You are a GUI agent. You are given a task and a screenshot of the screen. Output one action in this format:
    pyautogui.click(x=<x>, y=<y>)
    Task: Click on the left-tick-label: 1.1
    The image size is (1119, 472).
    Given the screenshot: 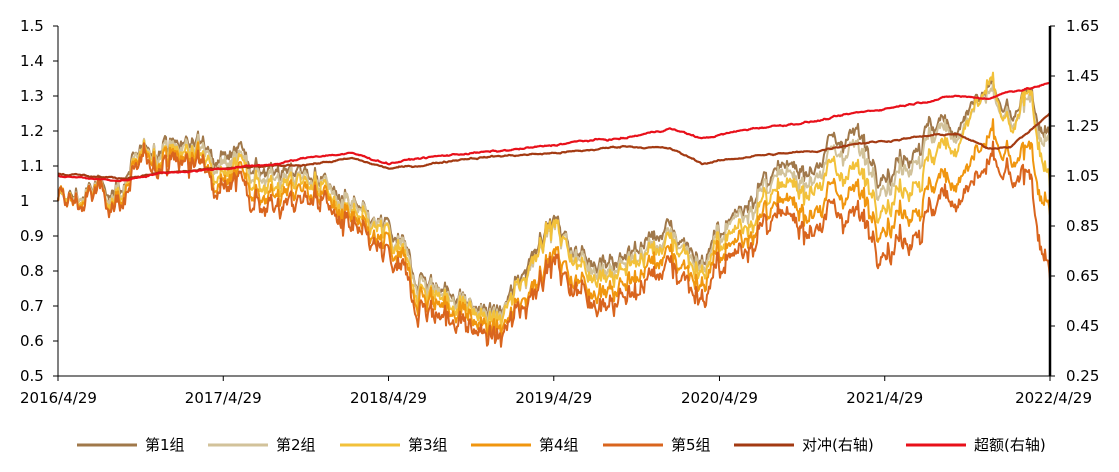 What is the action you would take?
    pyautogui.click(x=32, y=166)
    